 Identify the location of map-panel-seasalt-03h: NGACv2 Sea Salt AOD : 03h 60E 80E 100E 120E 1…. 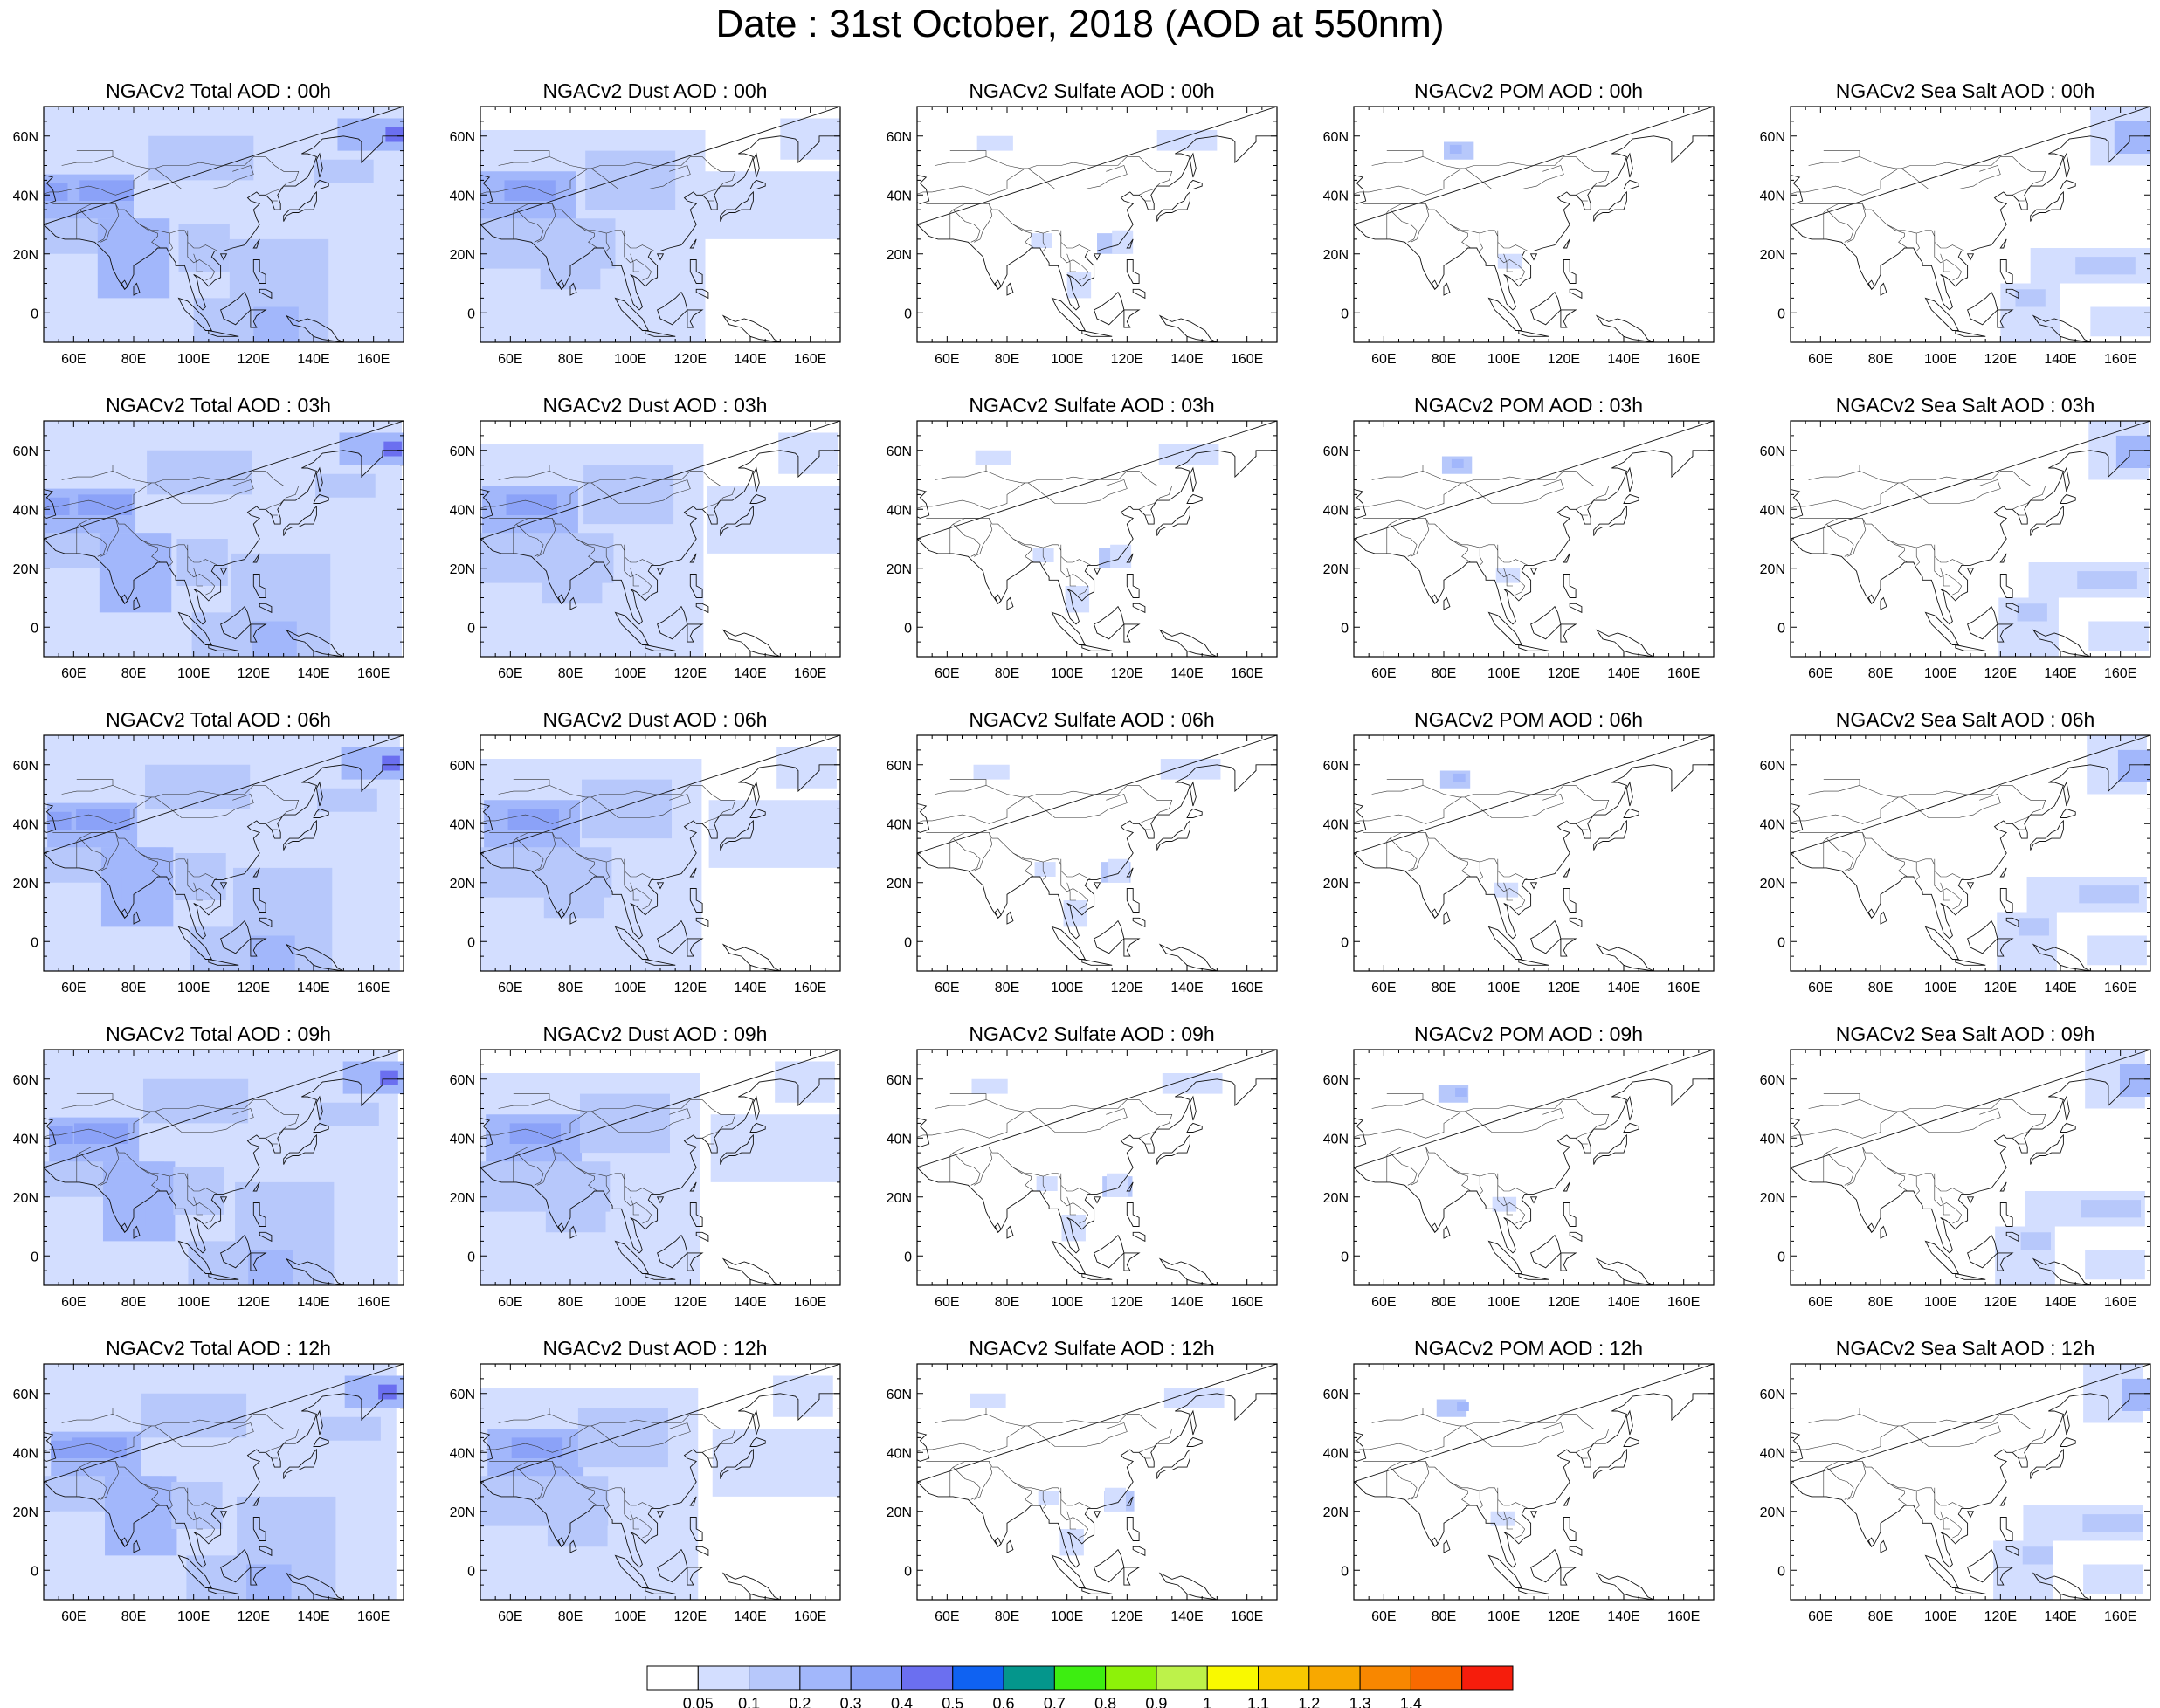
(1954, 550).